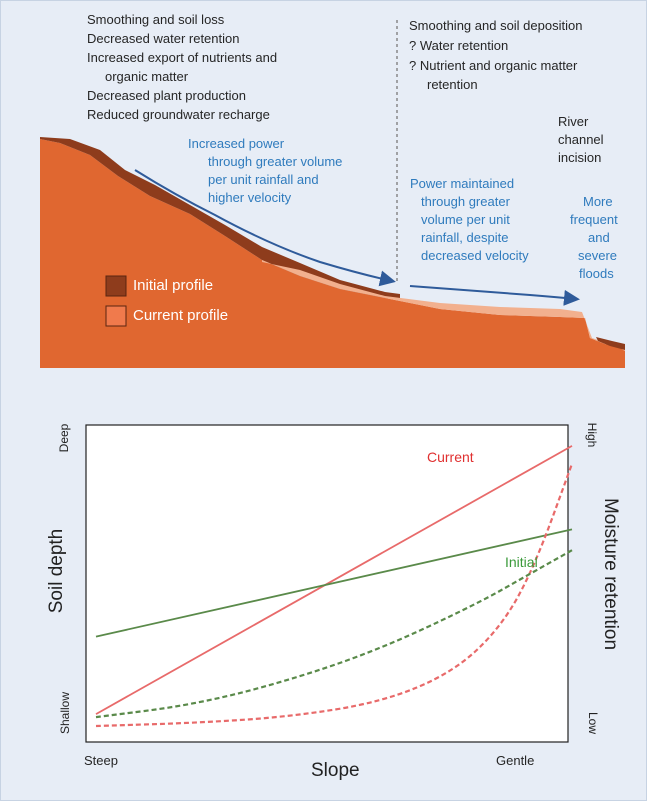 The height and width of the screenshot is (801, 647). I want to click on power-downslope-2: through greater, so click(465, 201).